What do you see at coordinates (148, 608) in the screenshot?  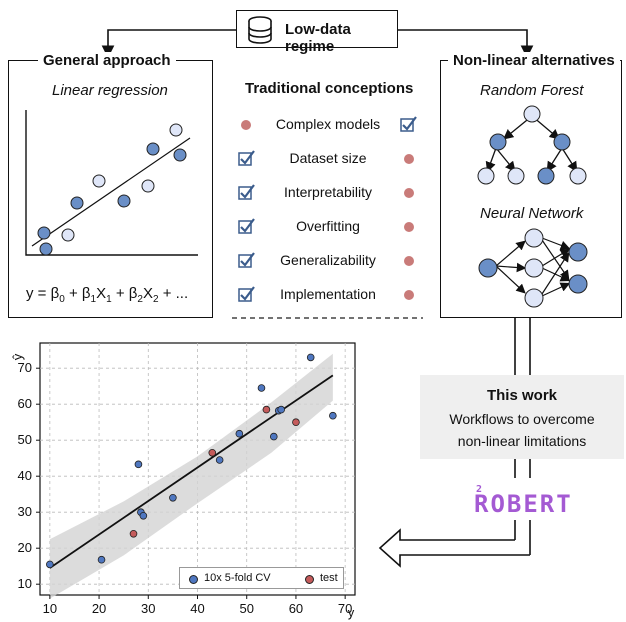 I see `x-tick-label: 30` at bounding box center [148, 608].